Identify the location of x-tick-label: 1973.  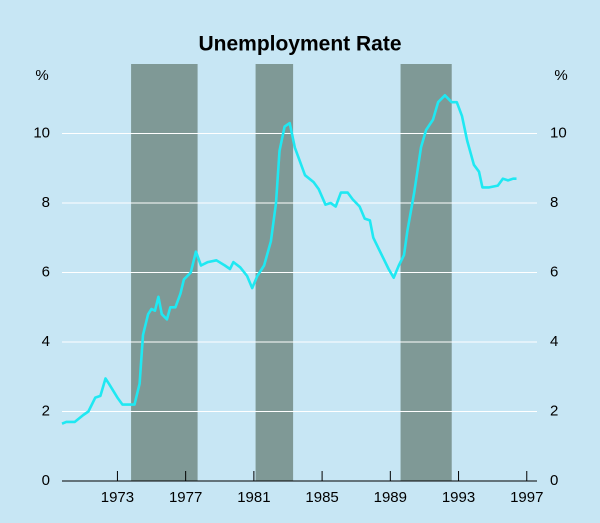
(117, 497).